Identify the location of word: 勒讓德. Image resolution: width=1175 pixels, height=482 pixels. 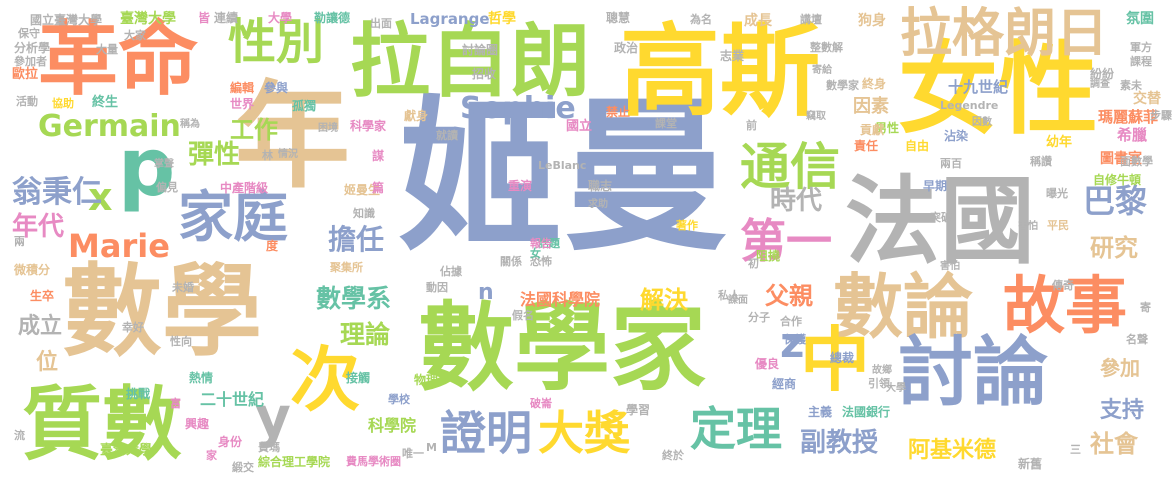
(332, 18).